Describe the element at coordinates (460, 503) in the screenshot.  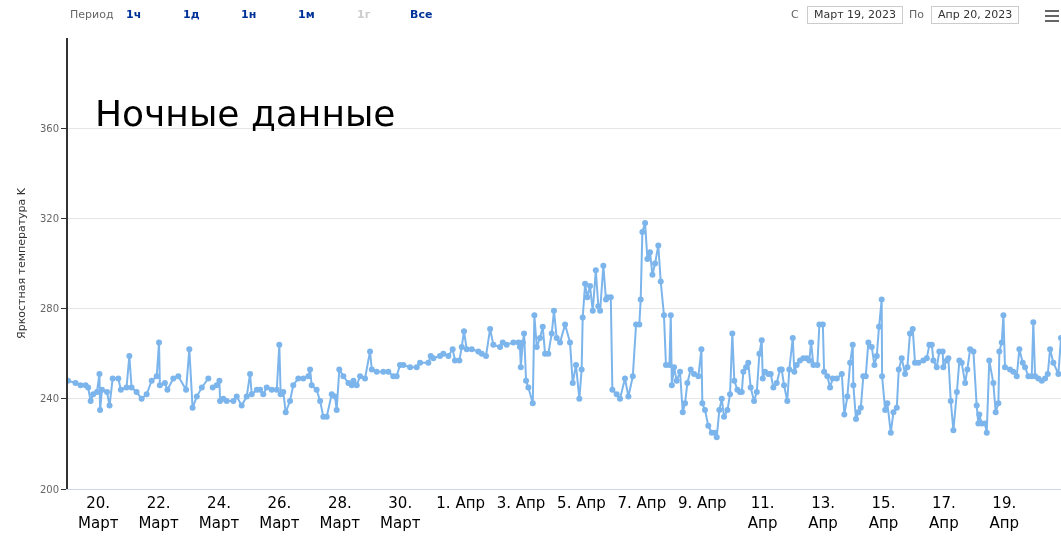
I see `x-tick-label: 1. Апр` at that location.